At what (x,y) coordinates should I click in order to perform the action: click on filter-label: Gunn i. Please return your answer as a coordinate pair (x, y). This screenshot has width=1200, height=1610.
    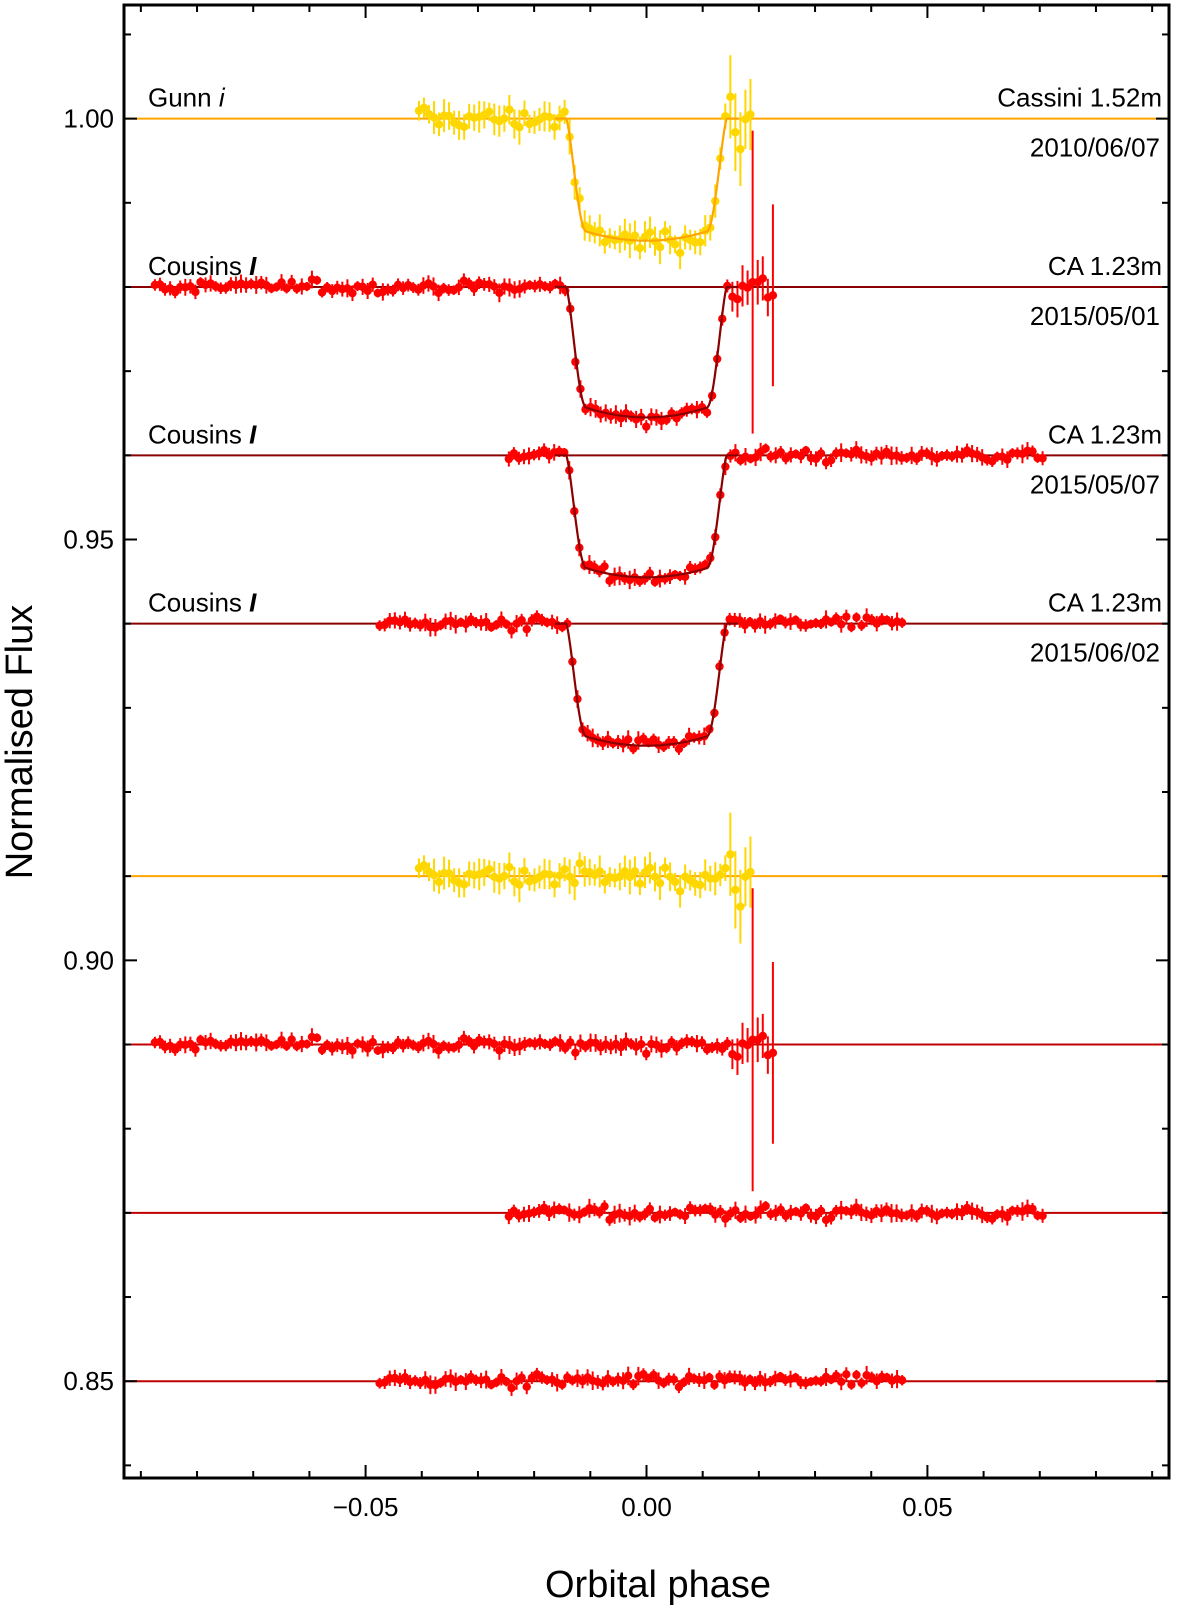
    Looking at the image, I should click on (187, 98).